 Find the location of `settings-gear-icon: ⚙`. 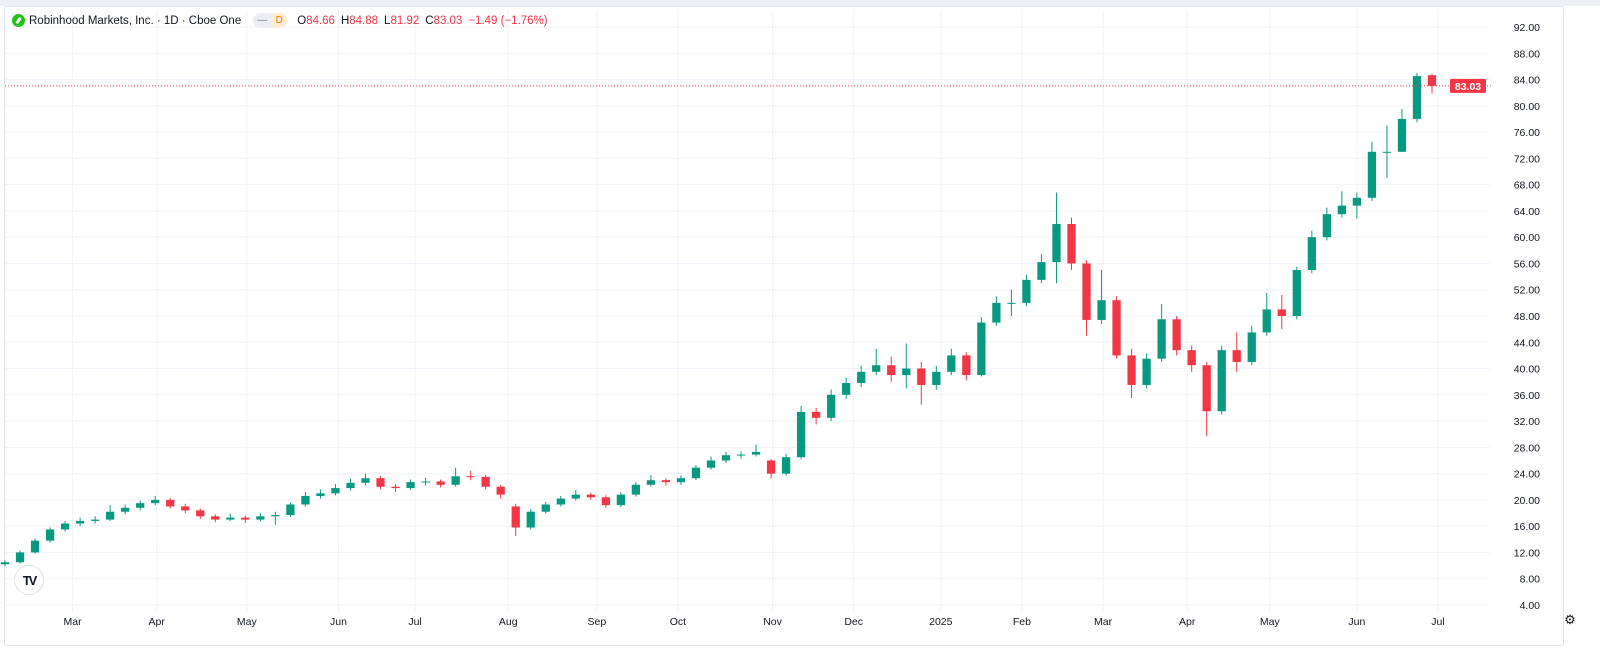

settings-gear-icon: ⚙ is located at coordinates (1570, 619).